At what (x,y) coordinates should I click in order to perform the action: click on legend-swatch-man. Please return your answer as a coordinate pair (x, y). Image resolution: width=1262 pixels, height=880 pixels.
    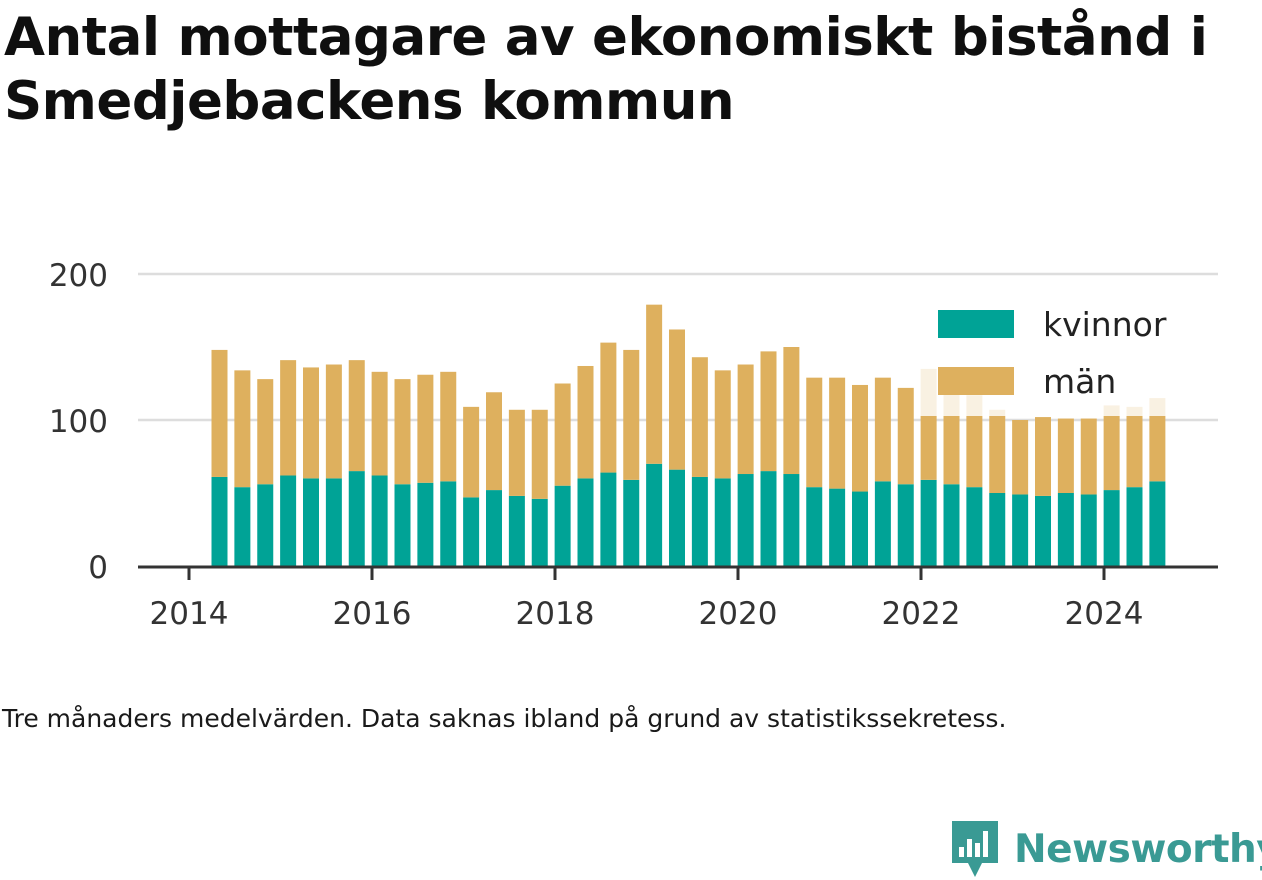
    Looking at the image, I should click on (976, 381).